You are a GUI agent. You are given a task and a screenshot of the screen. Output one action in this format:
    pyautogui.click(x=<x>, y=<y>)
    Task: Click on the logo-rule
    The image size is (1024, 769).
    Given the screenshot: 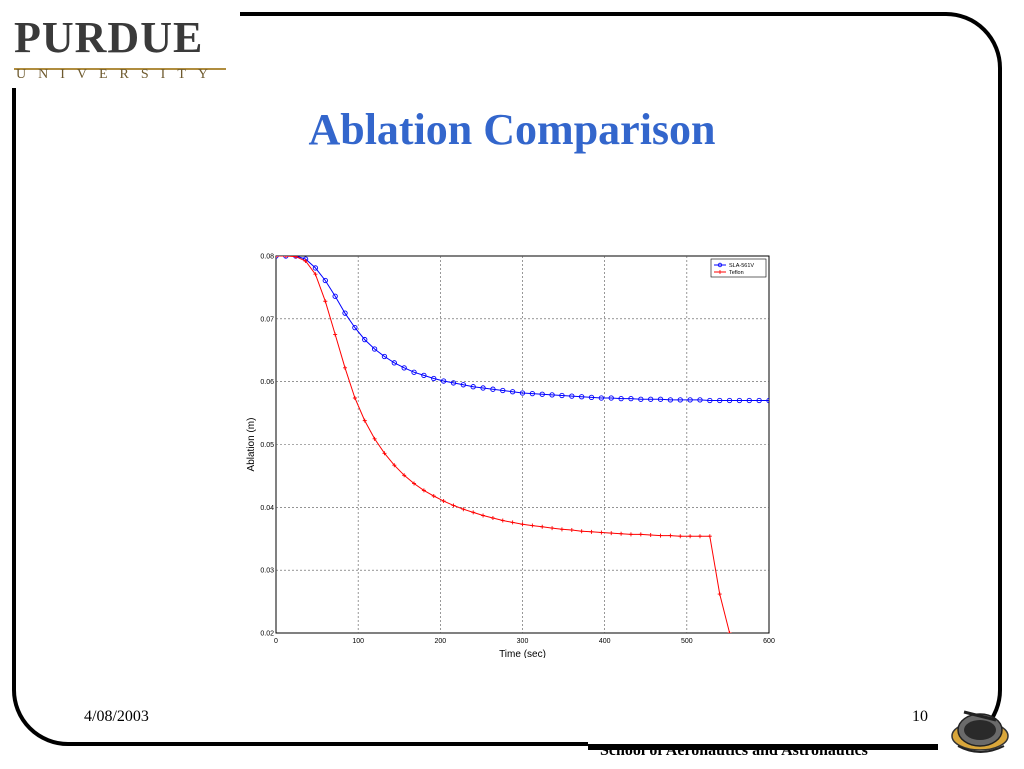 What is the action you would take?
    pyautogui.click(x=120, y=69)
    